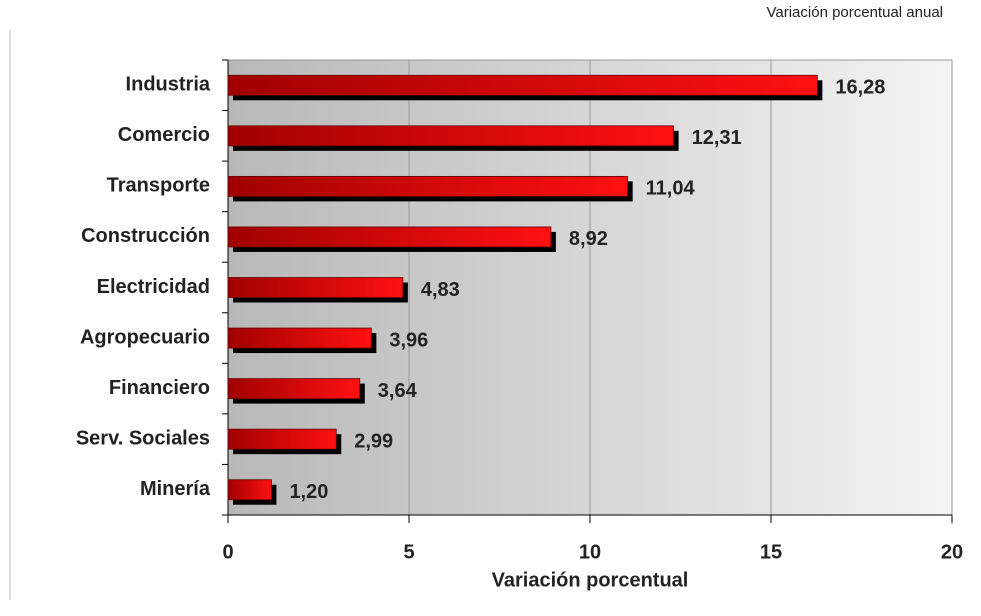  I want to click on x-tick-label: 10, so click(590, 552).